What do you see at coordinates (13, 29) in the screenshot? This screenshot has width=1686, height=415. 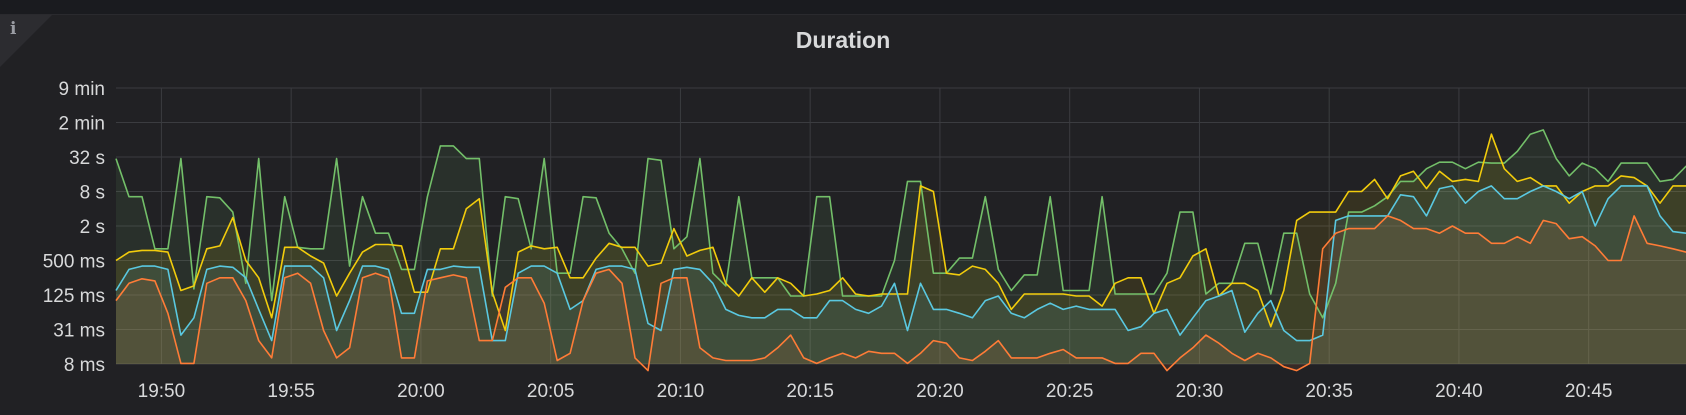 I see `info-icon: i` at bounding box center [13, 29].